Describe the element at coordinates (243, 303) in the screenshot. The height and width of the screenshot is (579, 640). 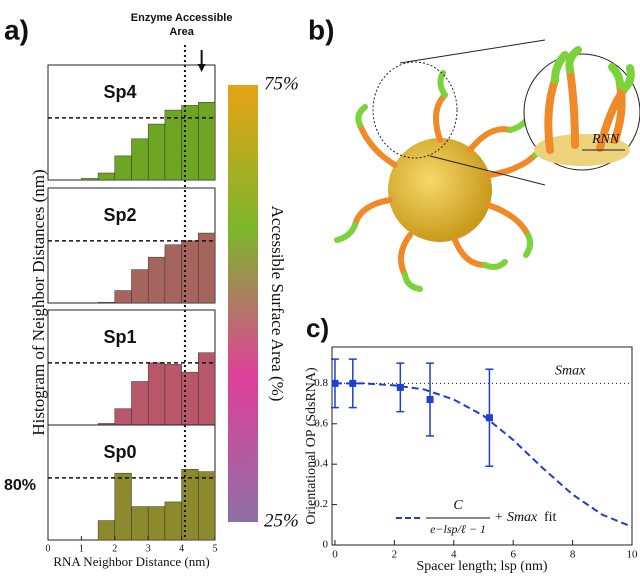
I see `colorbar` at that location.